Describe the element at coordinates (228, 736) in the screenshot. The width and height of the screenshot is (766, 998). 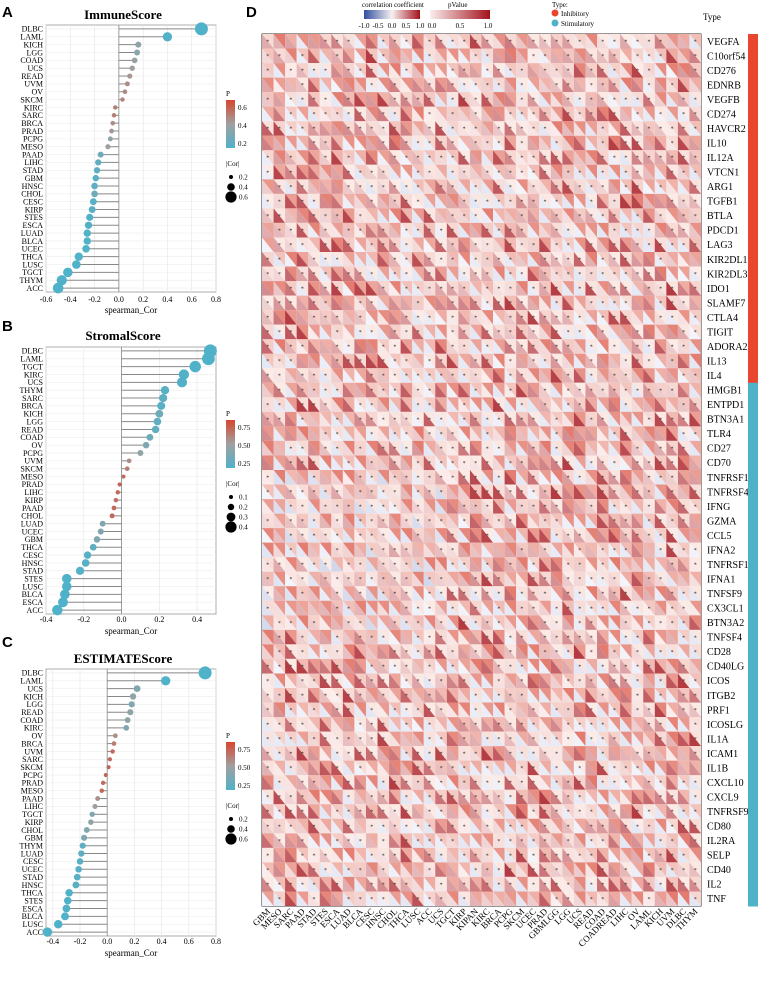
I see `p-legend-title: P` at that location.